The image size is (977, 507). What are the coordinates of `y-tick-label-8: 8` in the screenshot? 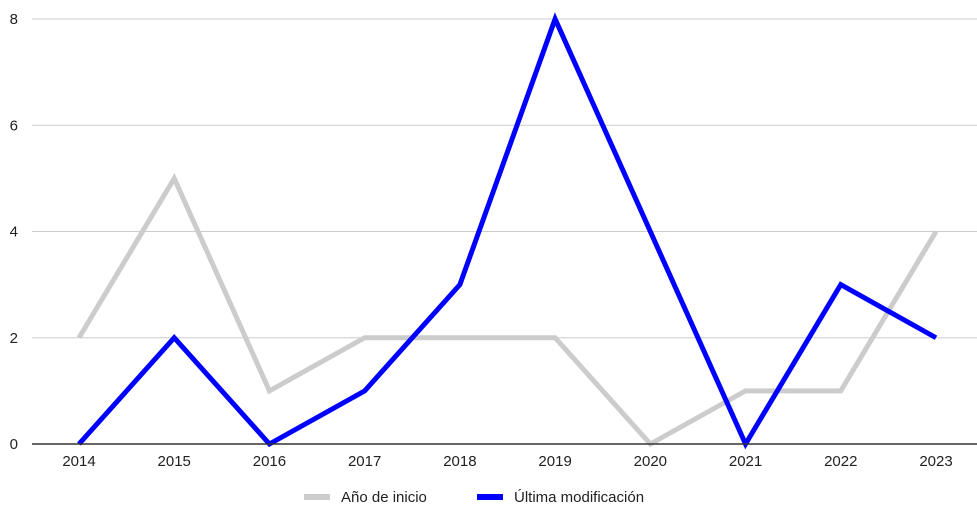 It's located at (14, 19).